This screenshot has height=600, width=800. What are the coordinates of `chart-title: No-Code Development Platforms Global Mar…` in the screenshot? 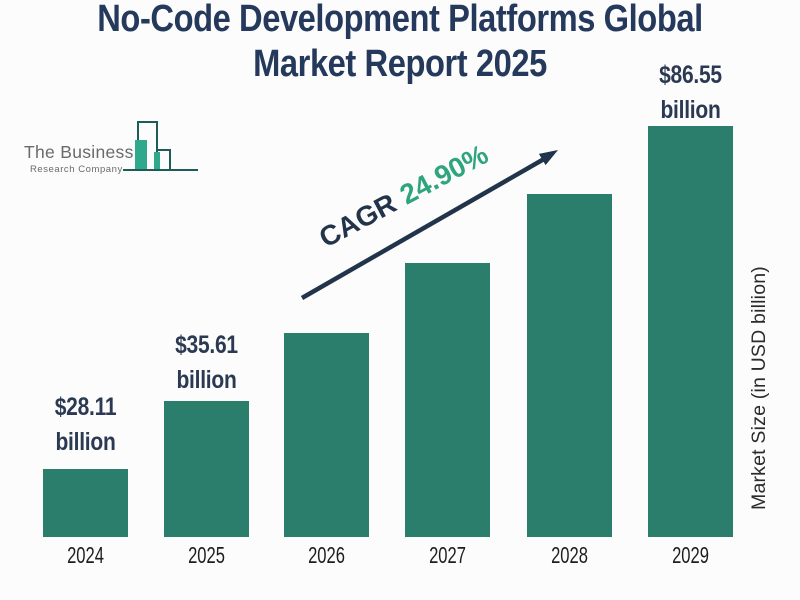 It's located at (400, 43).